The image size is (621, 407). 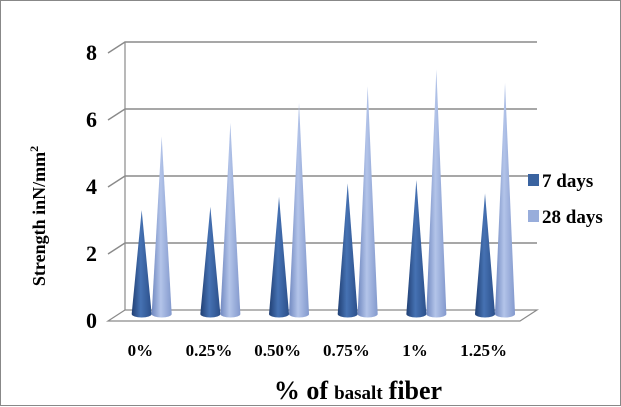 I want to click on y-tick-label: 8, so click(x=91, y=52).